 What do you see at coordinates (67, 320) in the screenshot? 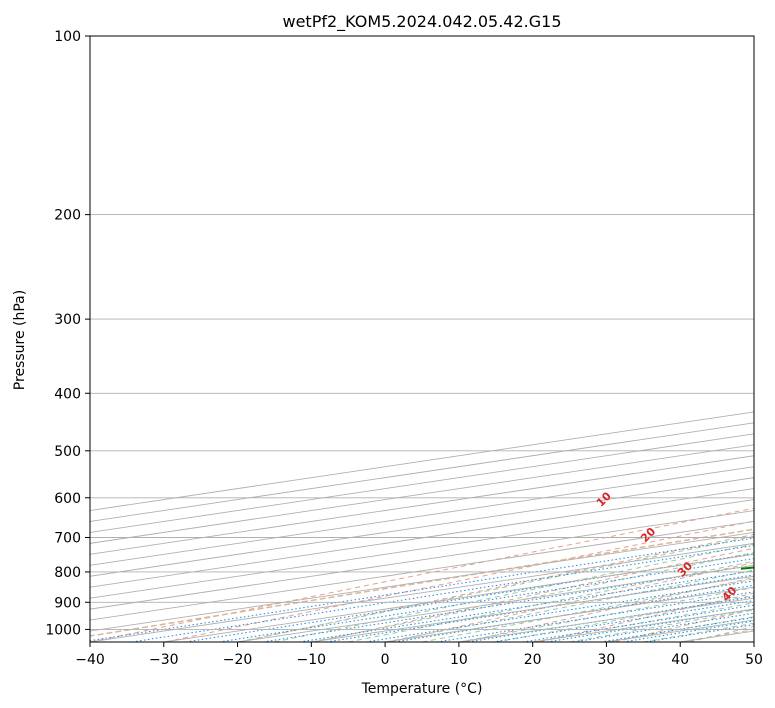
I see `y-tick-label: 300` at bounding box center [67, 320].